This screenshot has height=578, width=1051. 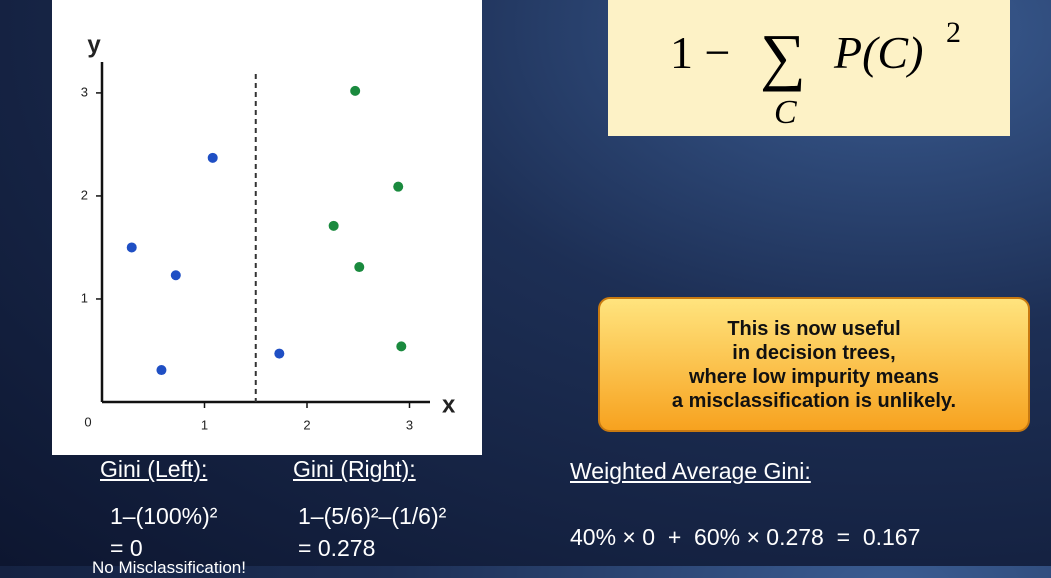 What do you see at coordinates (337, 548) in the screenshot?
I see `result: = 0.278` at bounding box center [337, 548].